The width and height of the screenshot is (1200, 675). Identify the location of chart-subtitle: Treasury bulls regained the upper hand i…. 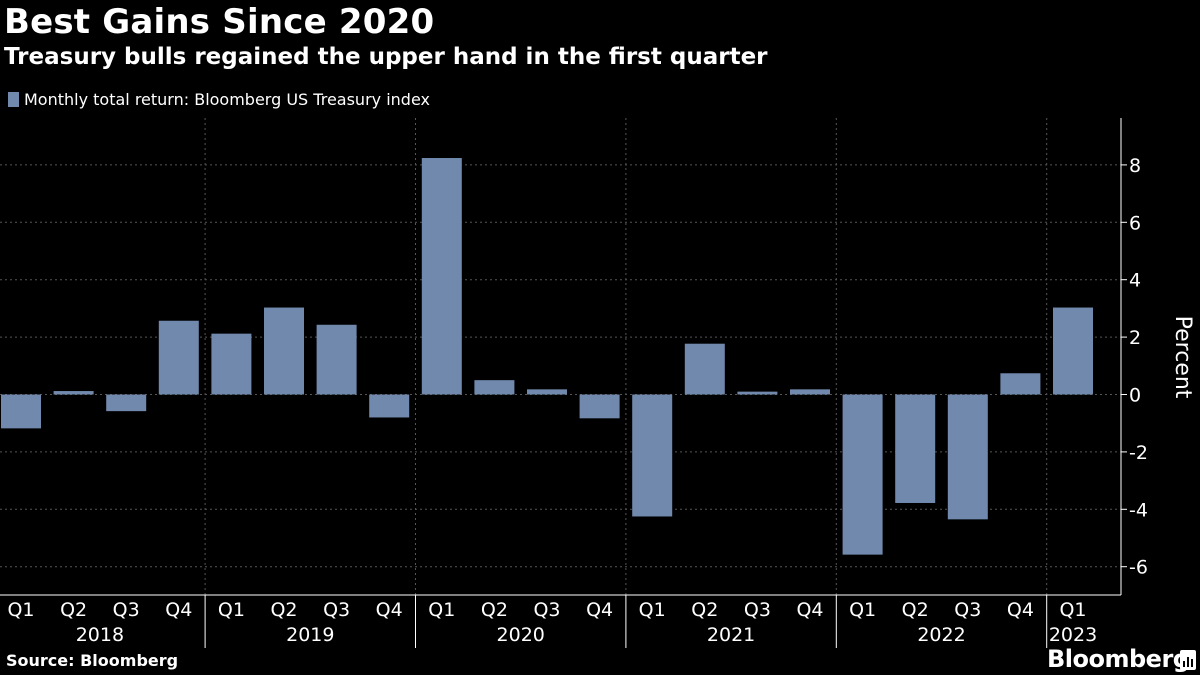
(386, 57).